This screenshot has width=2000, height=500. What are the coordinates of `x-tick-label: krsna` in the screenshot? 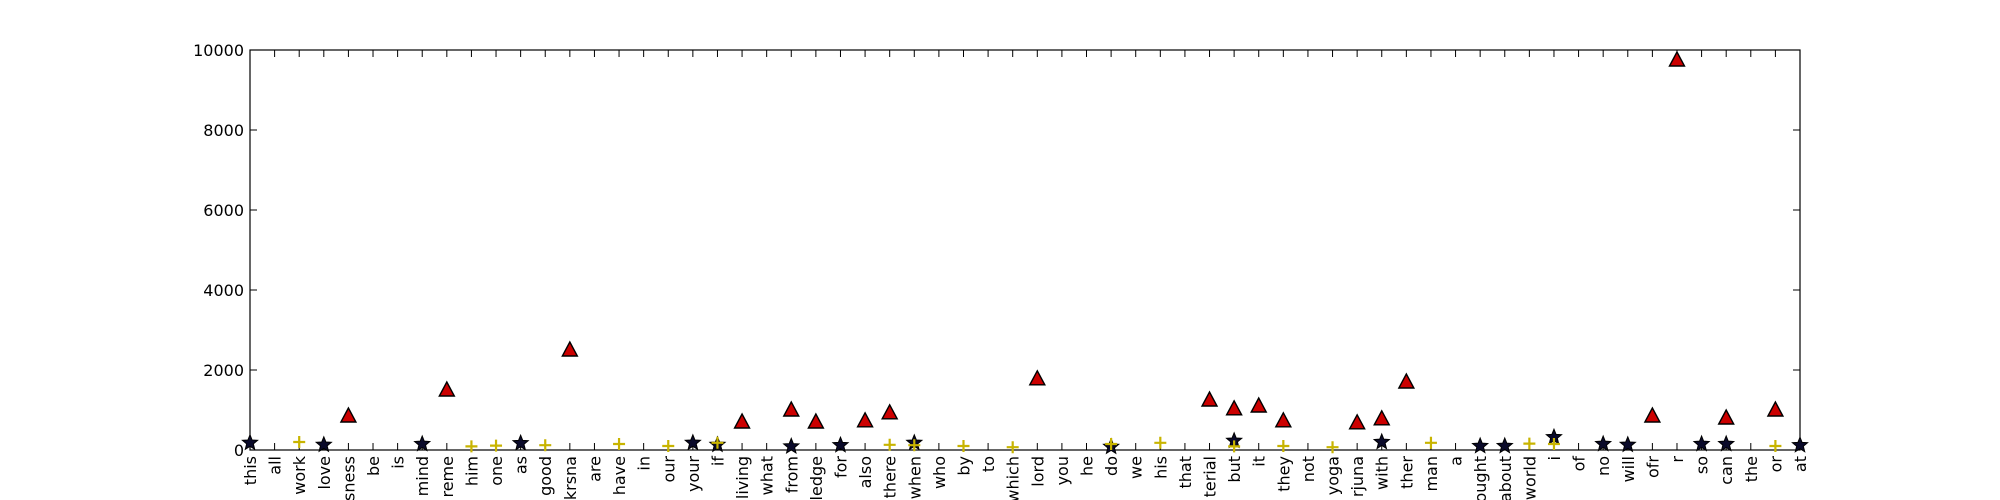 It's located at (570, 478).